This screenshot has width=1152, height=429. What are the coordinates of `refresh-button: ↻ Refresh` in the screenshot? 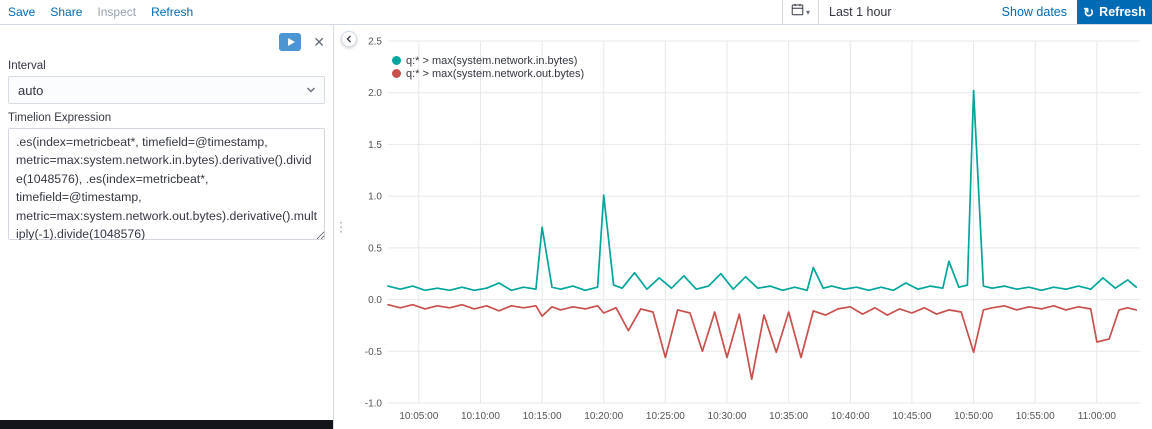 It's located at (1114, 12).